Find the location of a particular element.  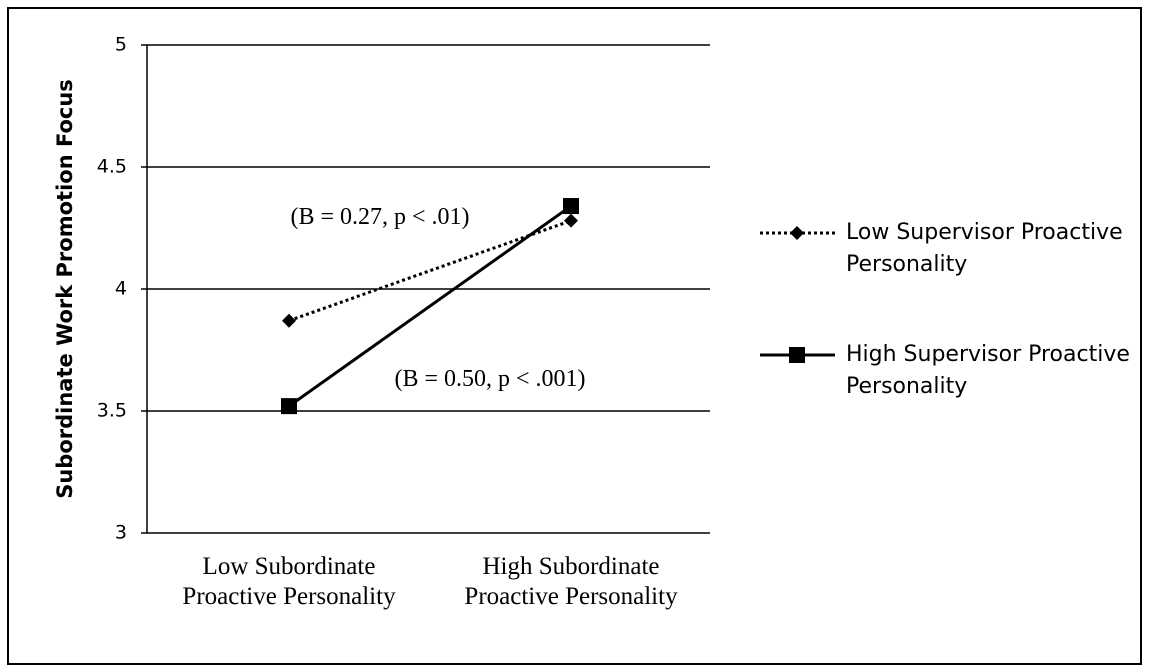

y-tick-label: 4.5 is located at coordinates (112, 167).